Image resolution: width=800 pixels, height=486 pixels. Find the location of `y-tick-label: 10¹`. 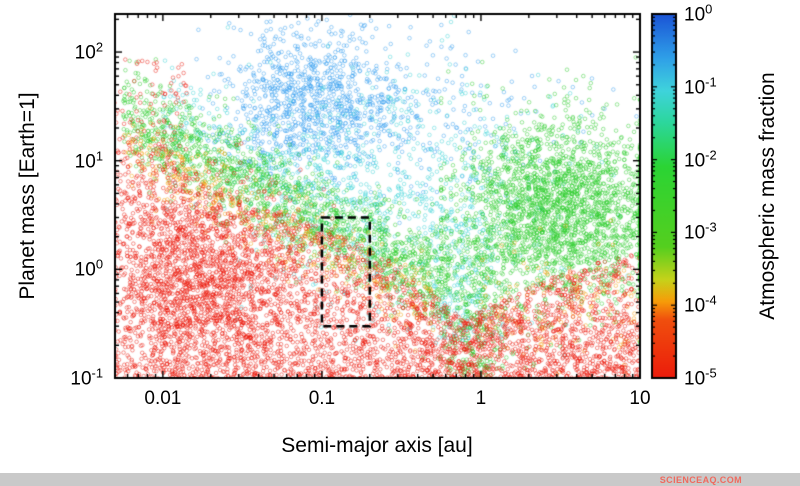

y-tick-label: 10¹ is located at coordinates (88, 160).